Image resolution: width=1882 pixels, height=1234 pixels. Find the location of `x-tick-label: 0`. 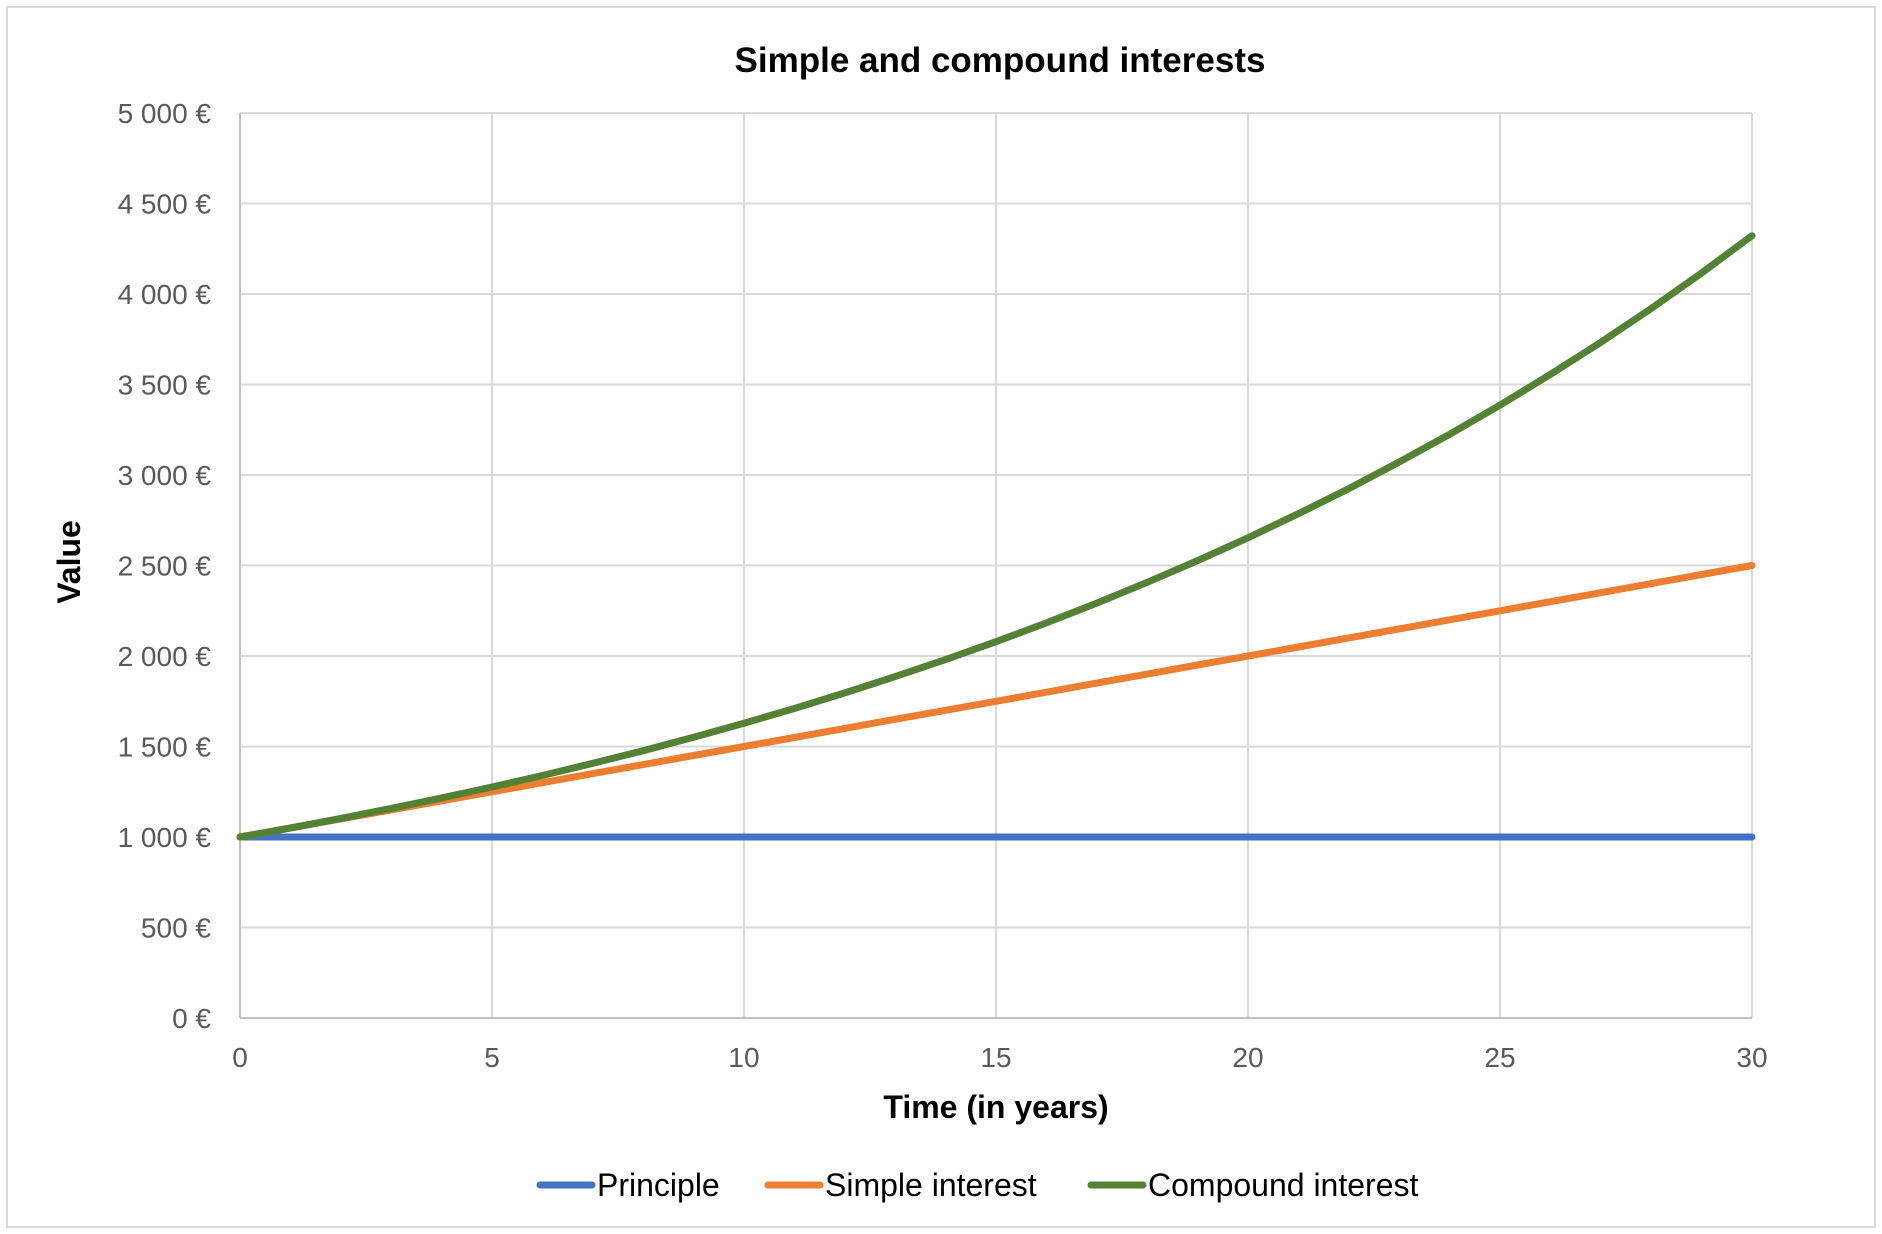

x-tick-label: 0 is located at coordinates (240, 1057).